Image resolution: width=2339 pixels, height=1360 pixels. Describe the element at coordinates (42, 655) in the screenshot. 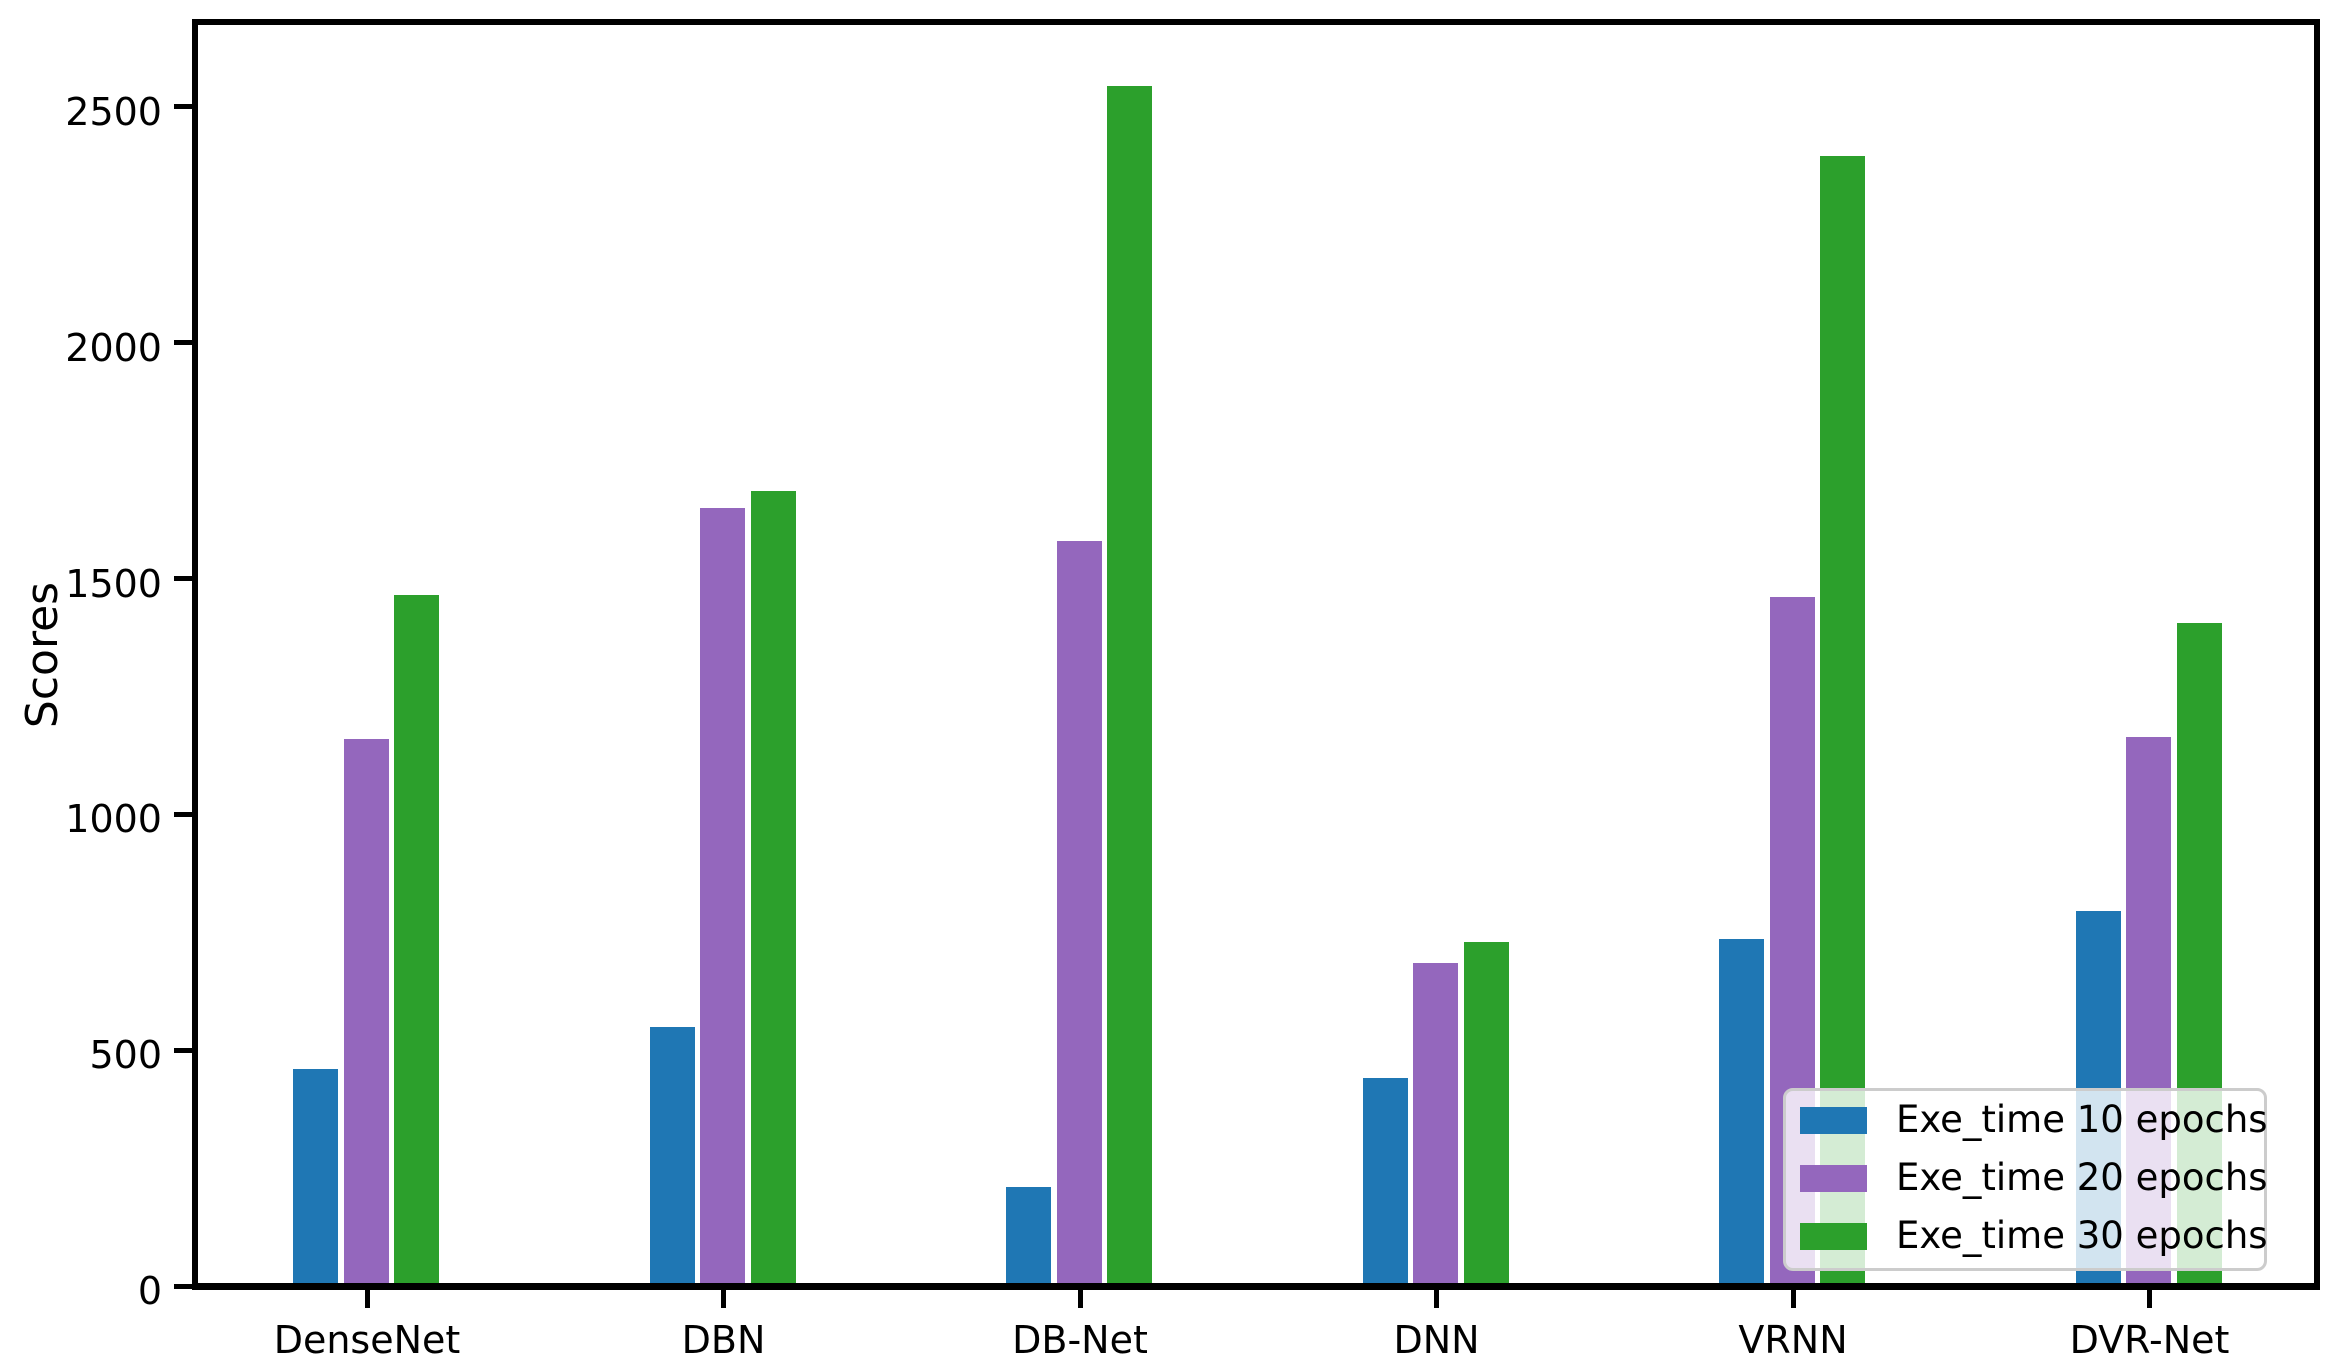

I see `y-axis-label: Scores` at that location.